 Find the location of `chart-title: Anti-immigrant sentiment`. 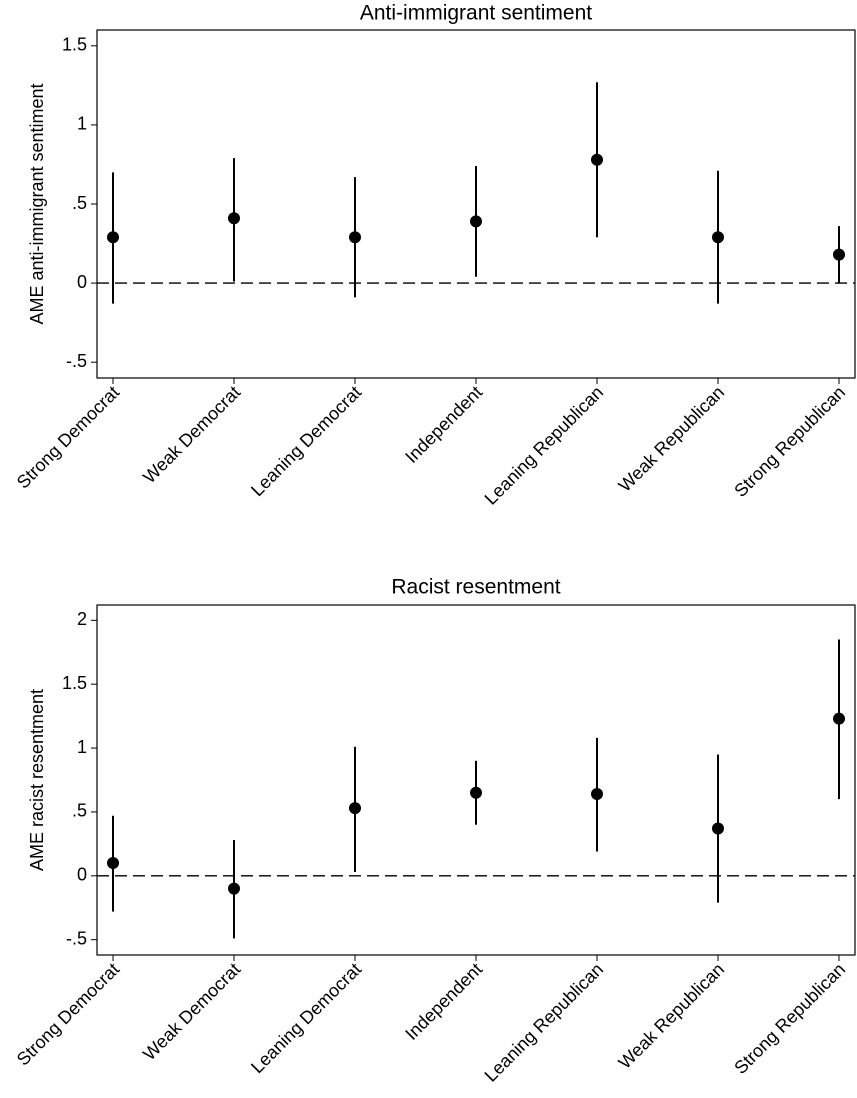

chart-title: Anti-immigrant sentiment is located at coordinates (476, 13).